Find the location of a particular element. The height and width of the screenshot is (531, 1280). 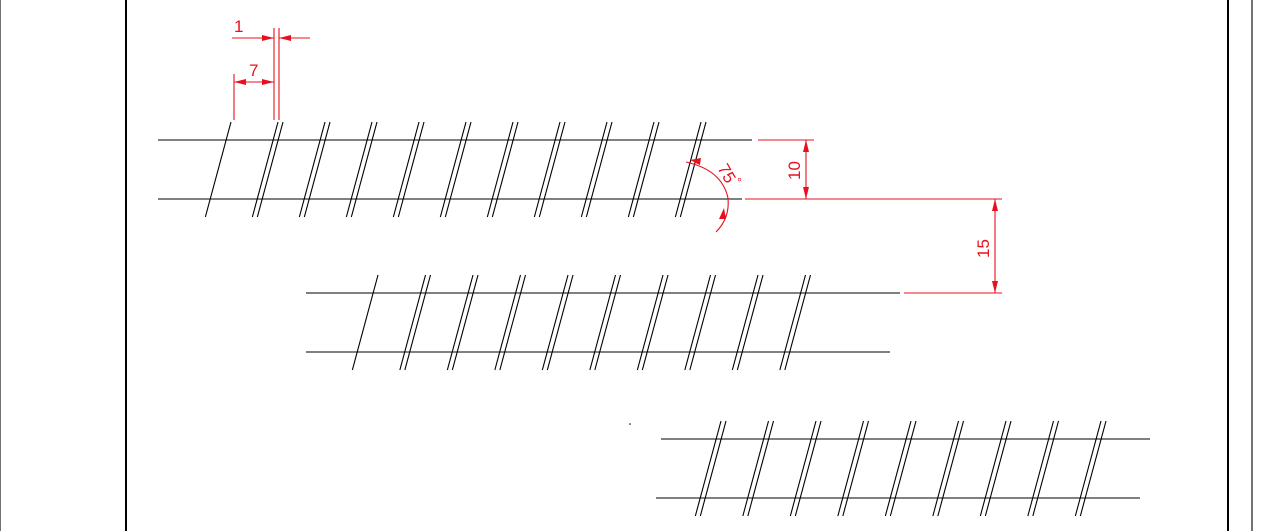

gap-arrow-left is located at coordinates (268, 38).